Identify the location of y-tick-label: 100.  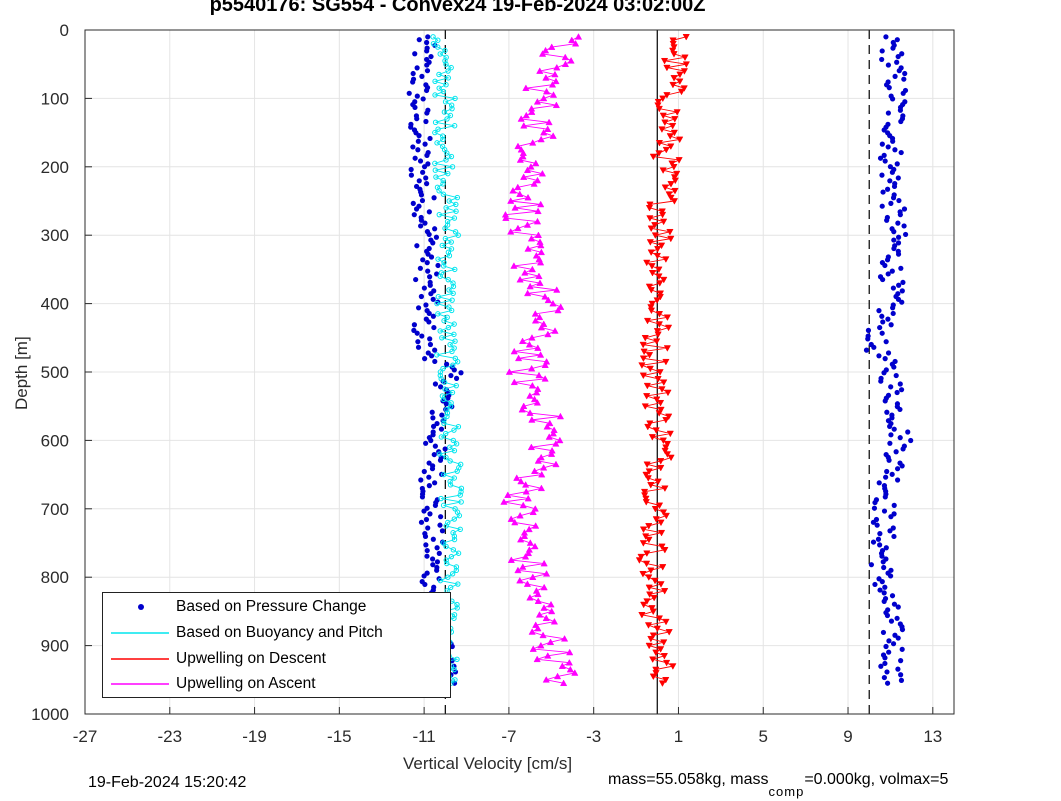
(55, 98).